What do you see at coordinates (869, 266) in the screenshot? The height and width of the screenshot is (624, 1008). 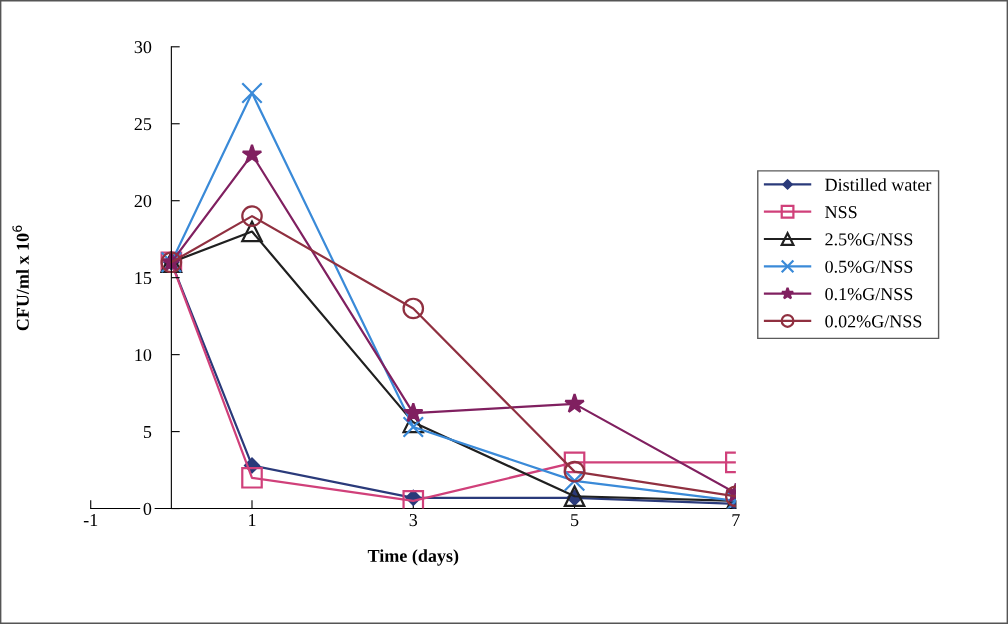 I see `legend-label: 0.5%G/NSS` at bounding box center [869, 266].